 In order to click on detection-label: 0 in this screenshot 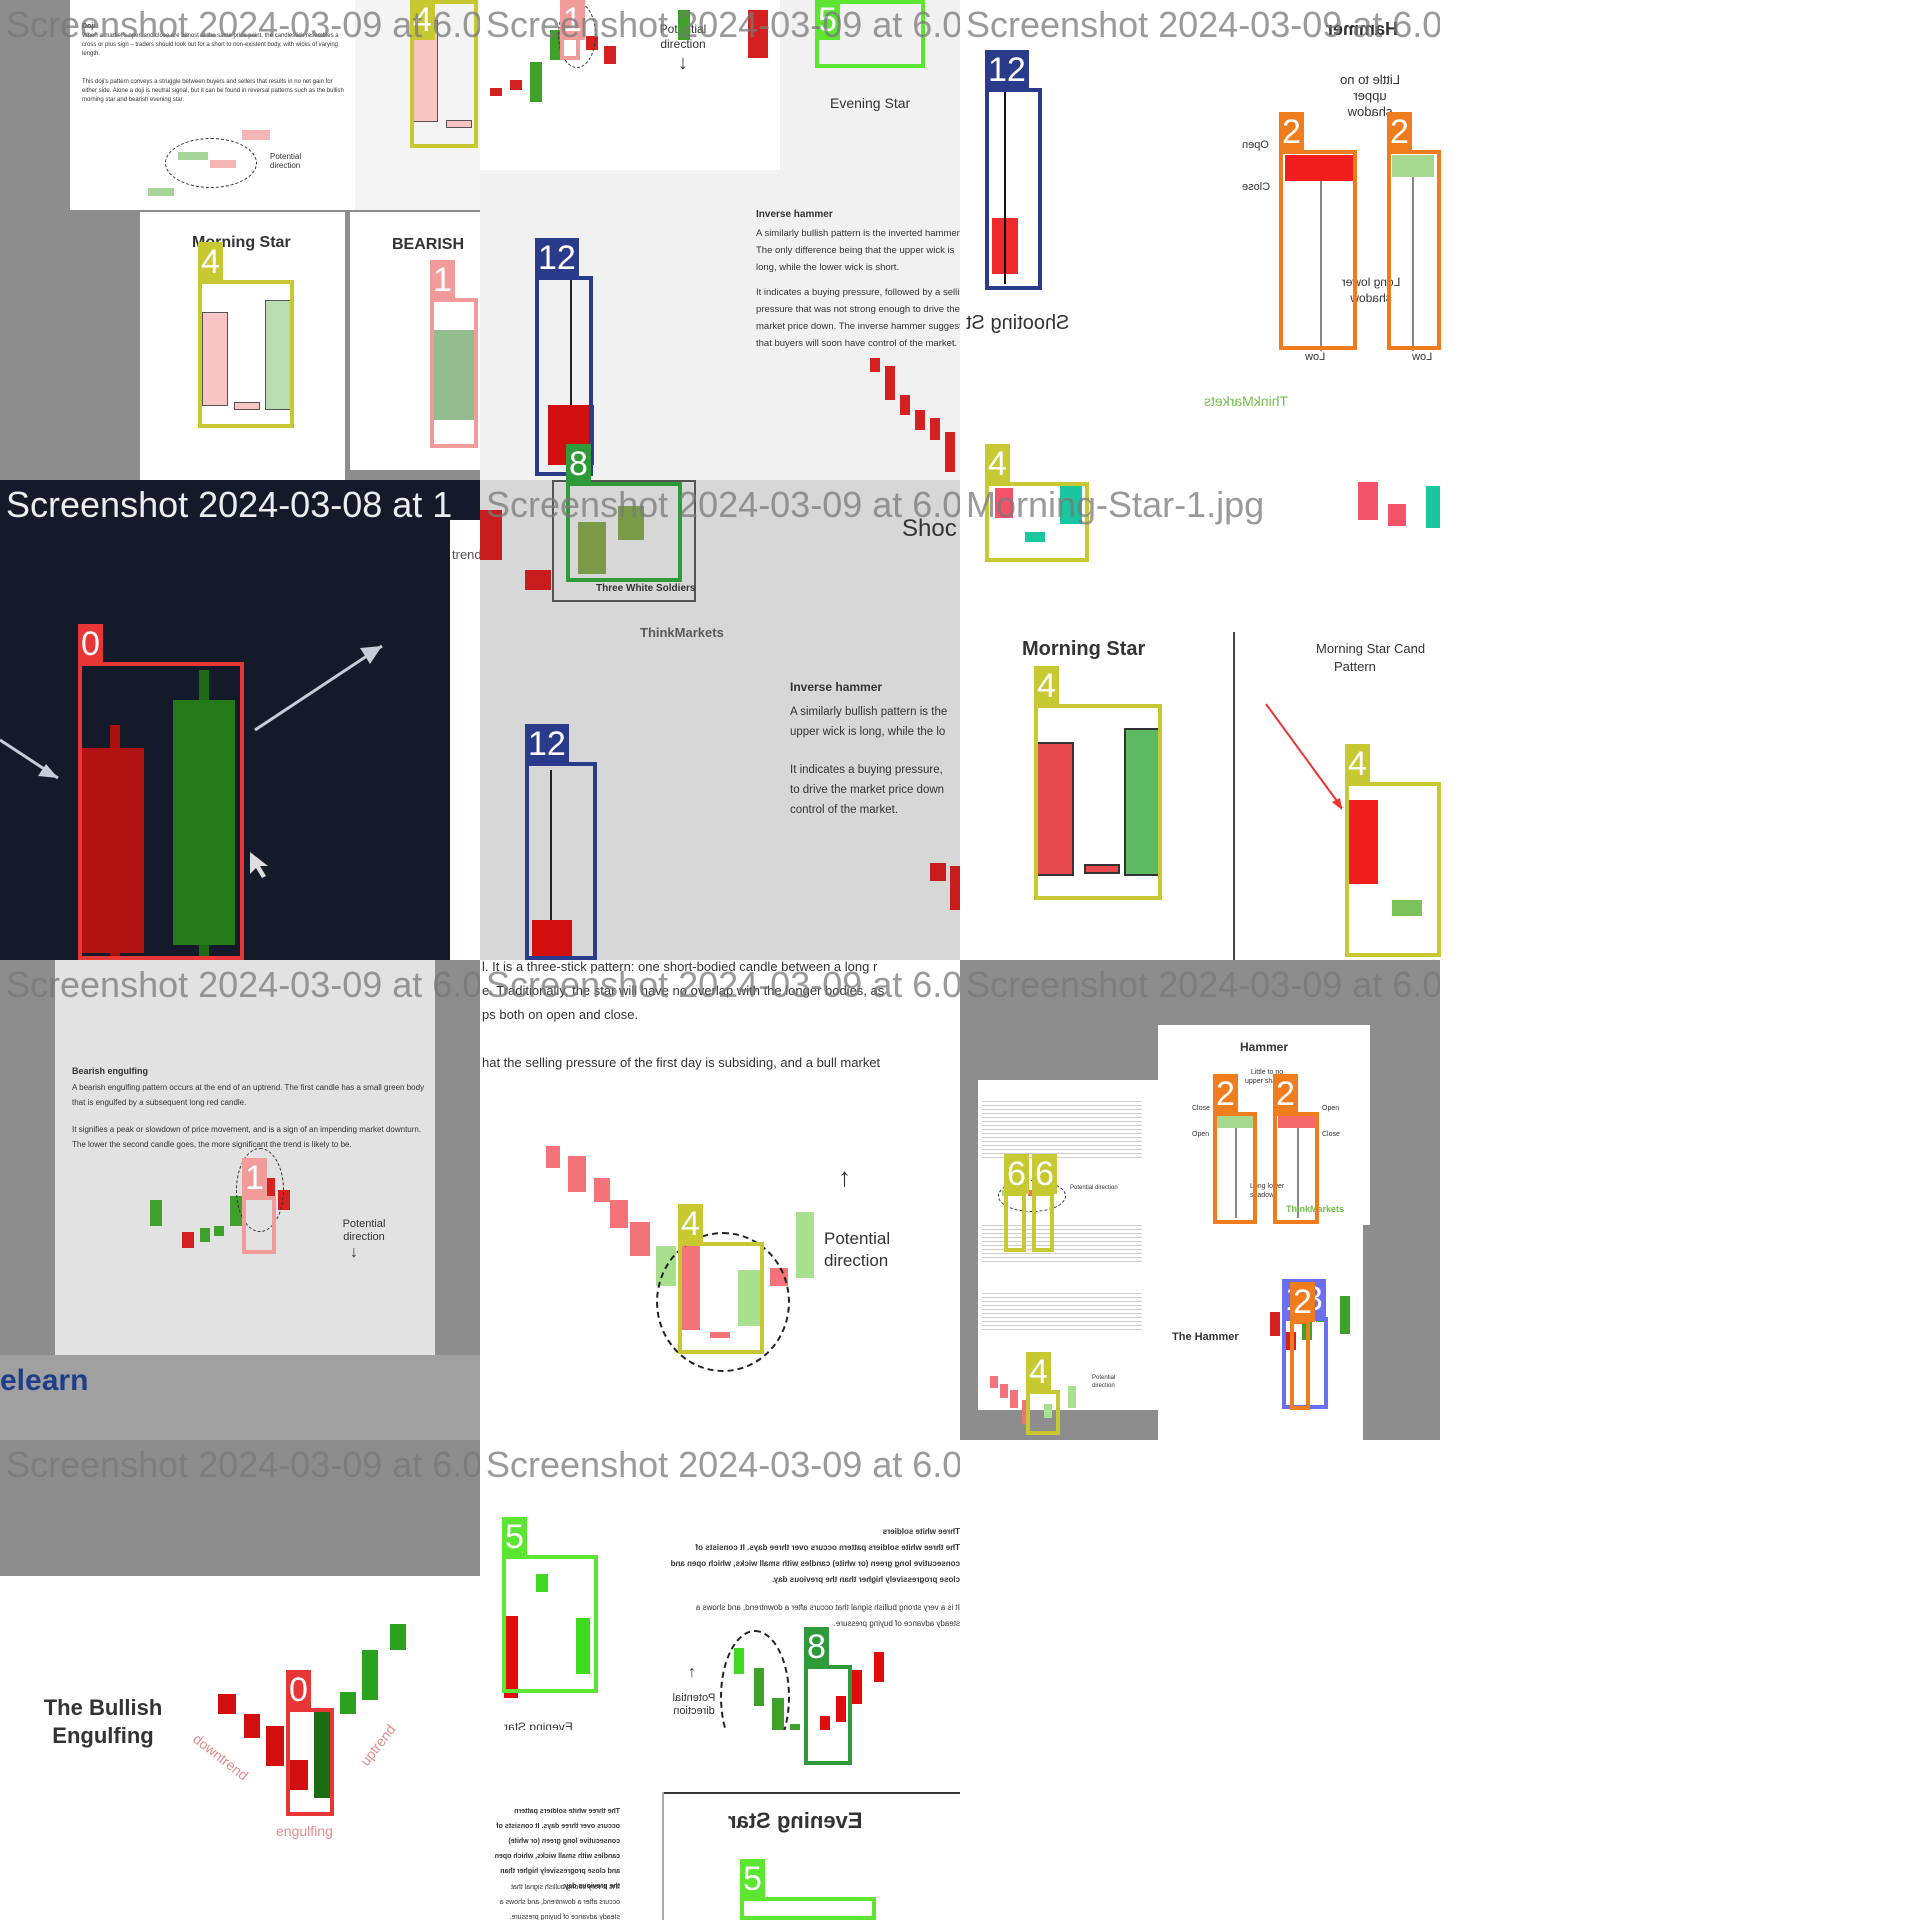, I will do `click(298, 1690)`.